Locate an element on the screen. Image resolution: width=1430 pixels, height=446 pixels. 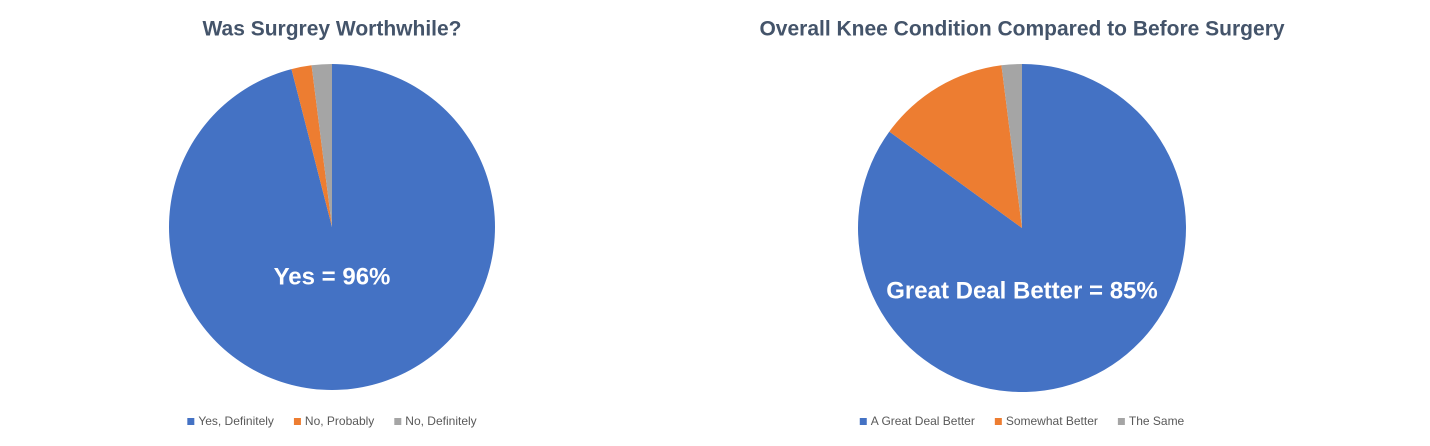
legend-label: The Same is located at coordinates (1157, 421).